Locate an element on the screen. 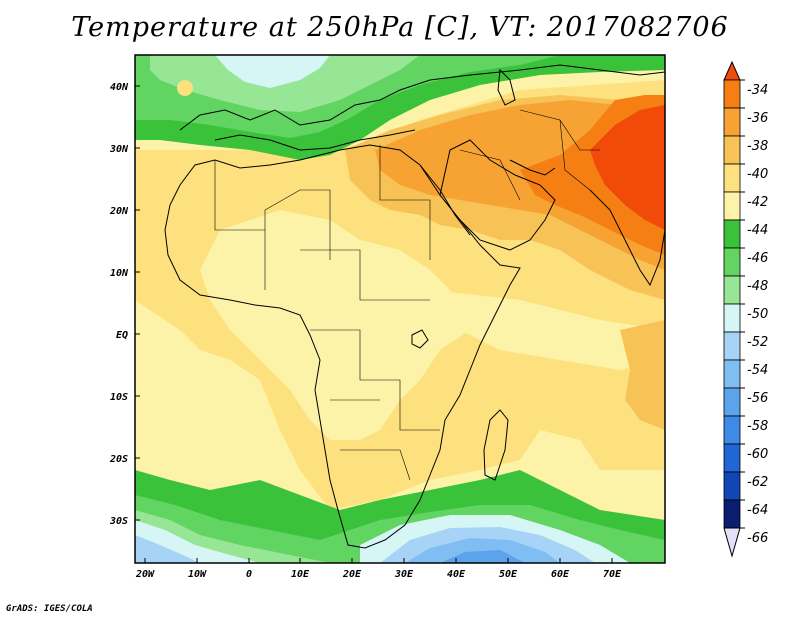  x-tick-label: 10E is located at coordinates (300, 574).